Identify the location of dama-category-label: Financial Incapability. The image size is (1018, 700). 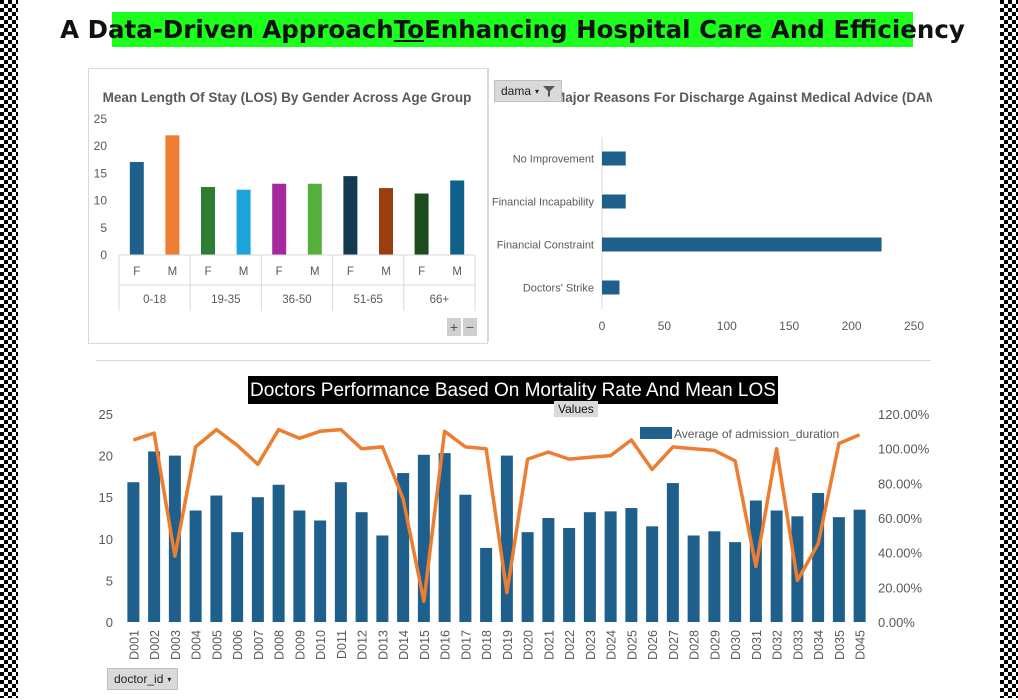
(543, 203).